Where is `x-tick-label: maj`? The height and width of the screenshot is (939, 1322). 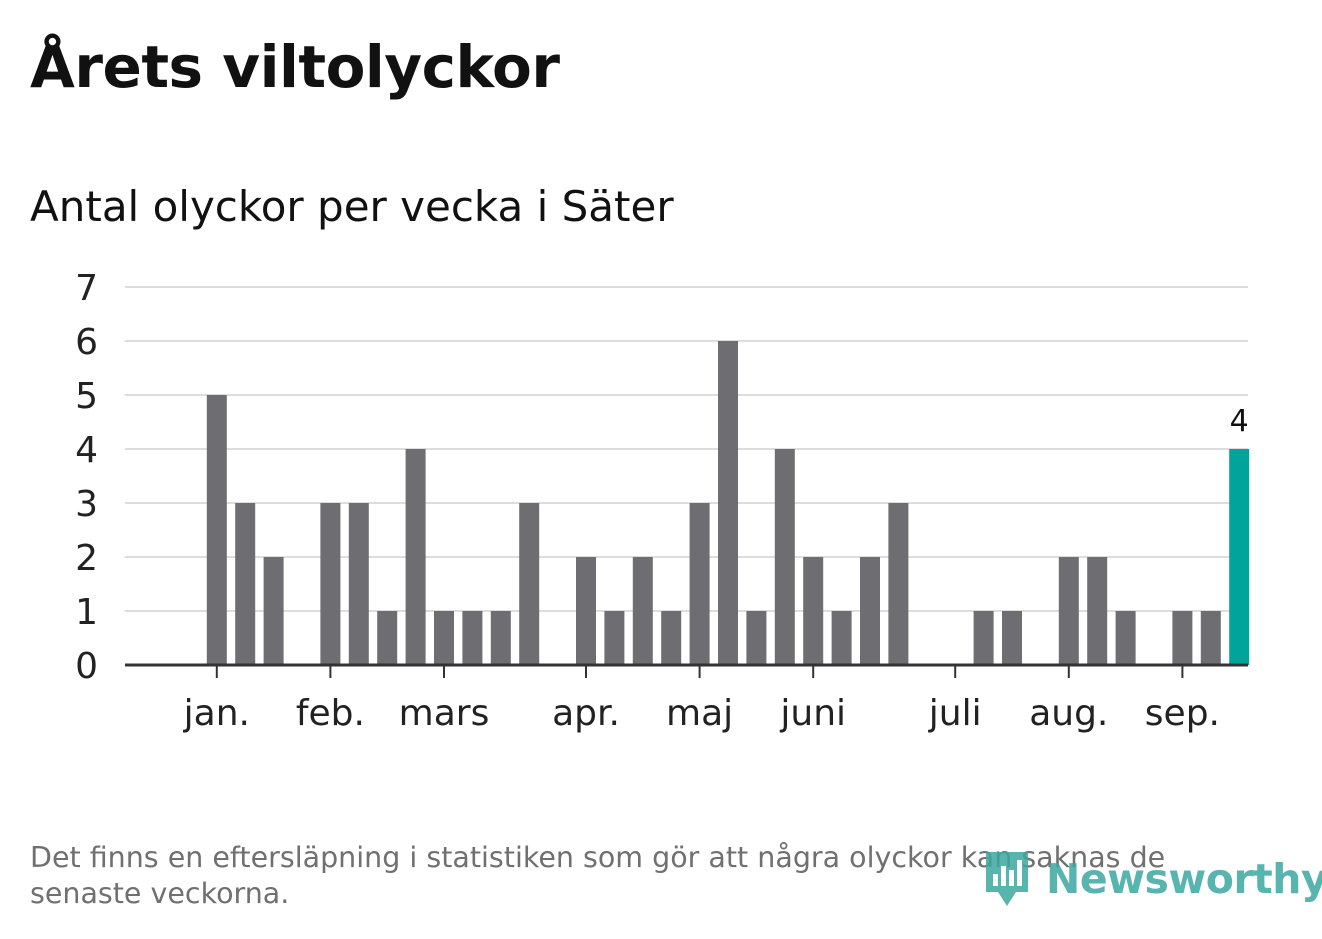 x-tick-label: maj is located at coordinates (699, 713).